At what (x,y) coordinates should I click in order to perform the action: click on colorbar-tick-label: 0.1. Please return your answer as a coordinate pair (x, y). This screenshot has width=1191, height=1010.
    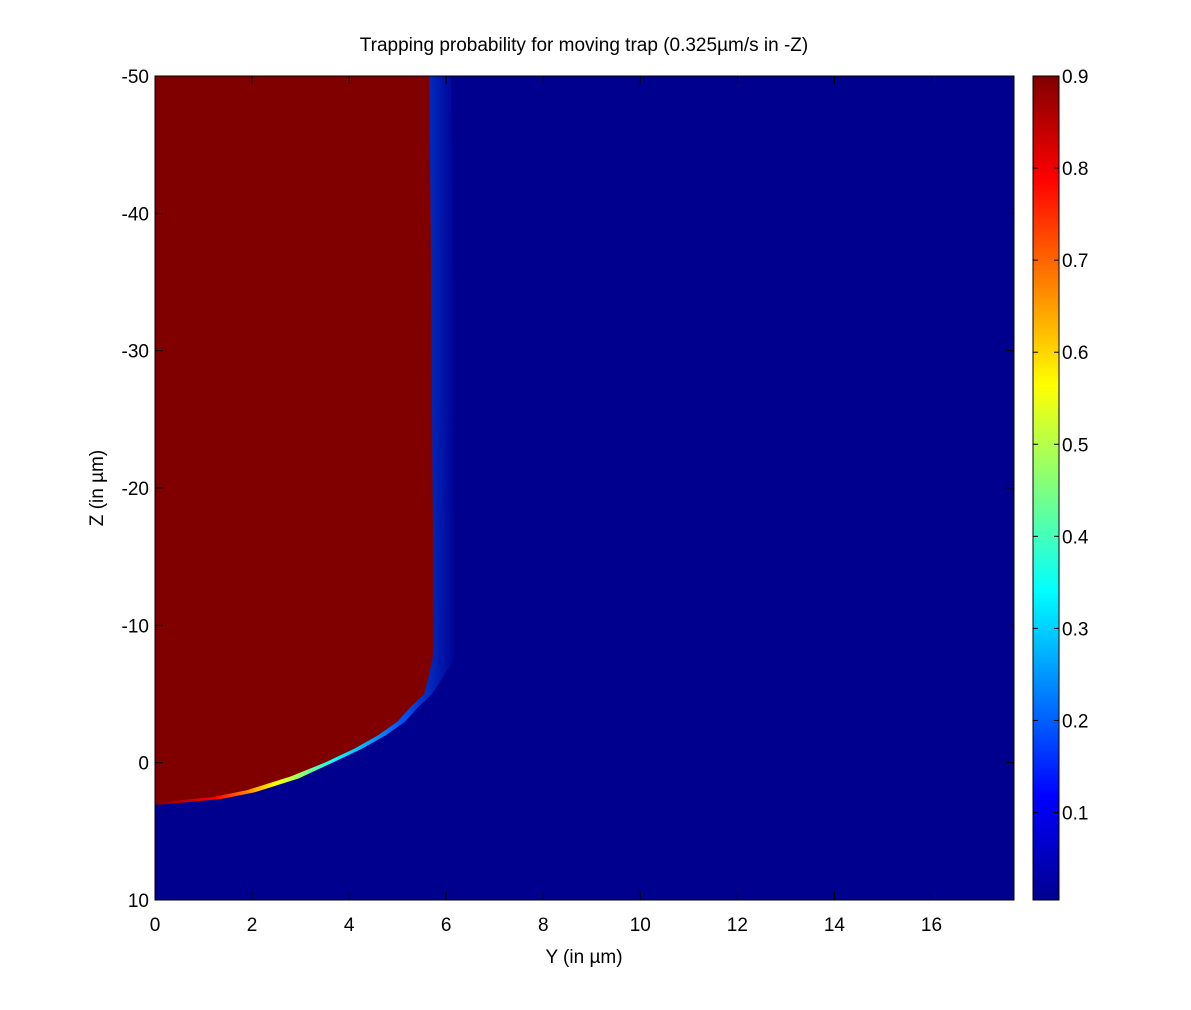
    Looking at the image, I should click on (1075, 814).